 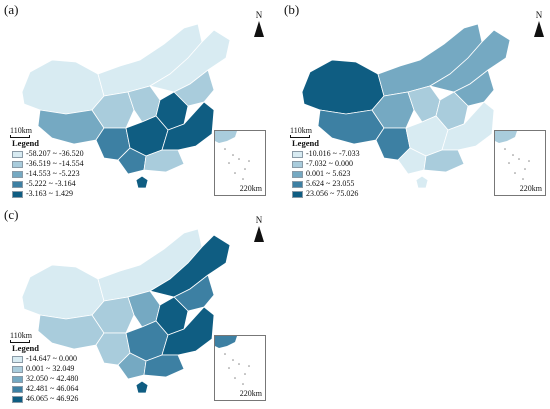 I want to click on legend-item: -14.553 ~ -5.223, so click(x=48, y=174).